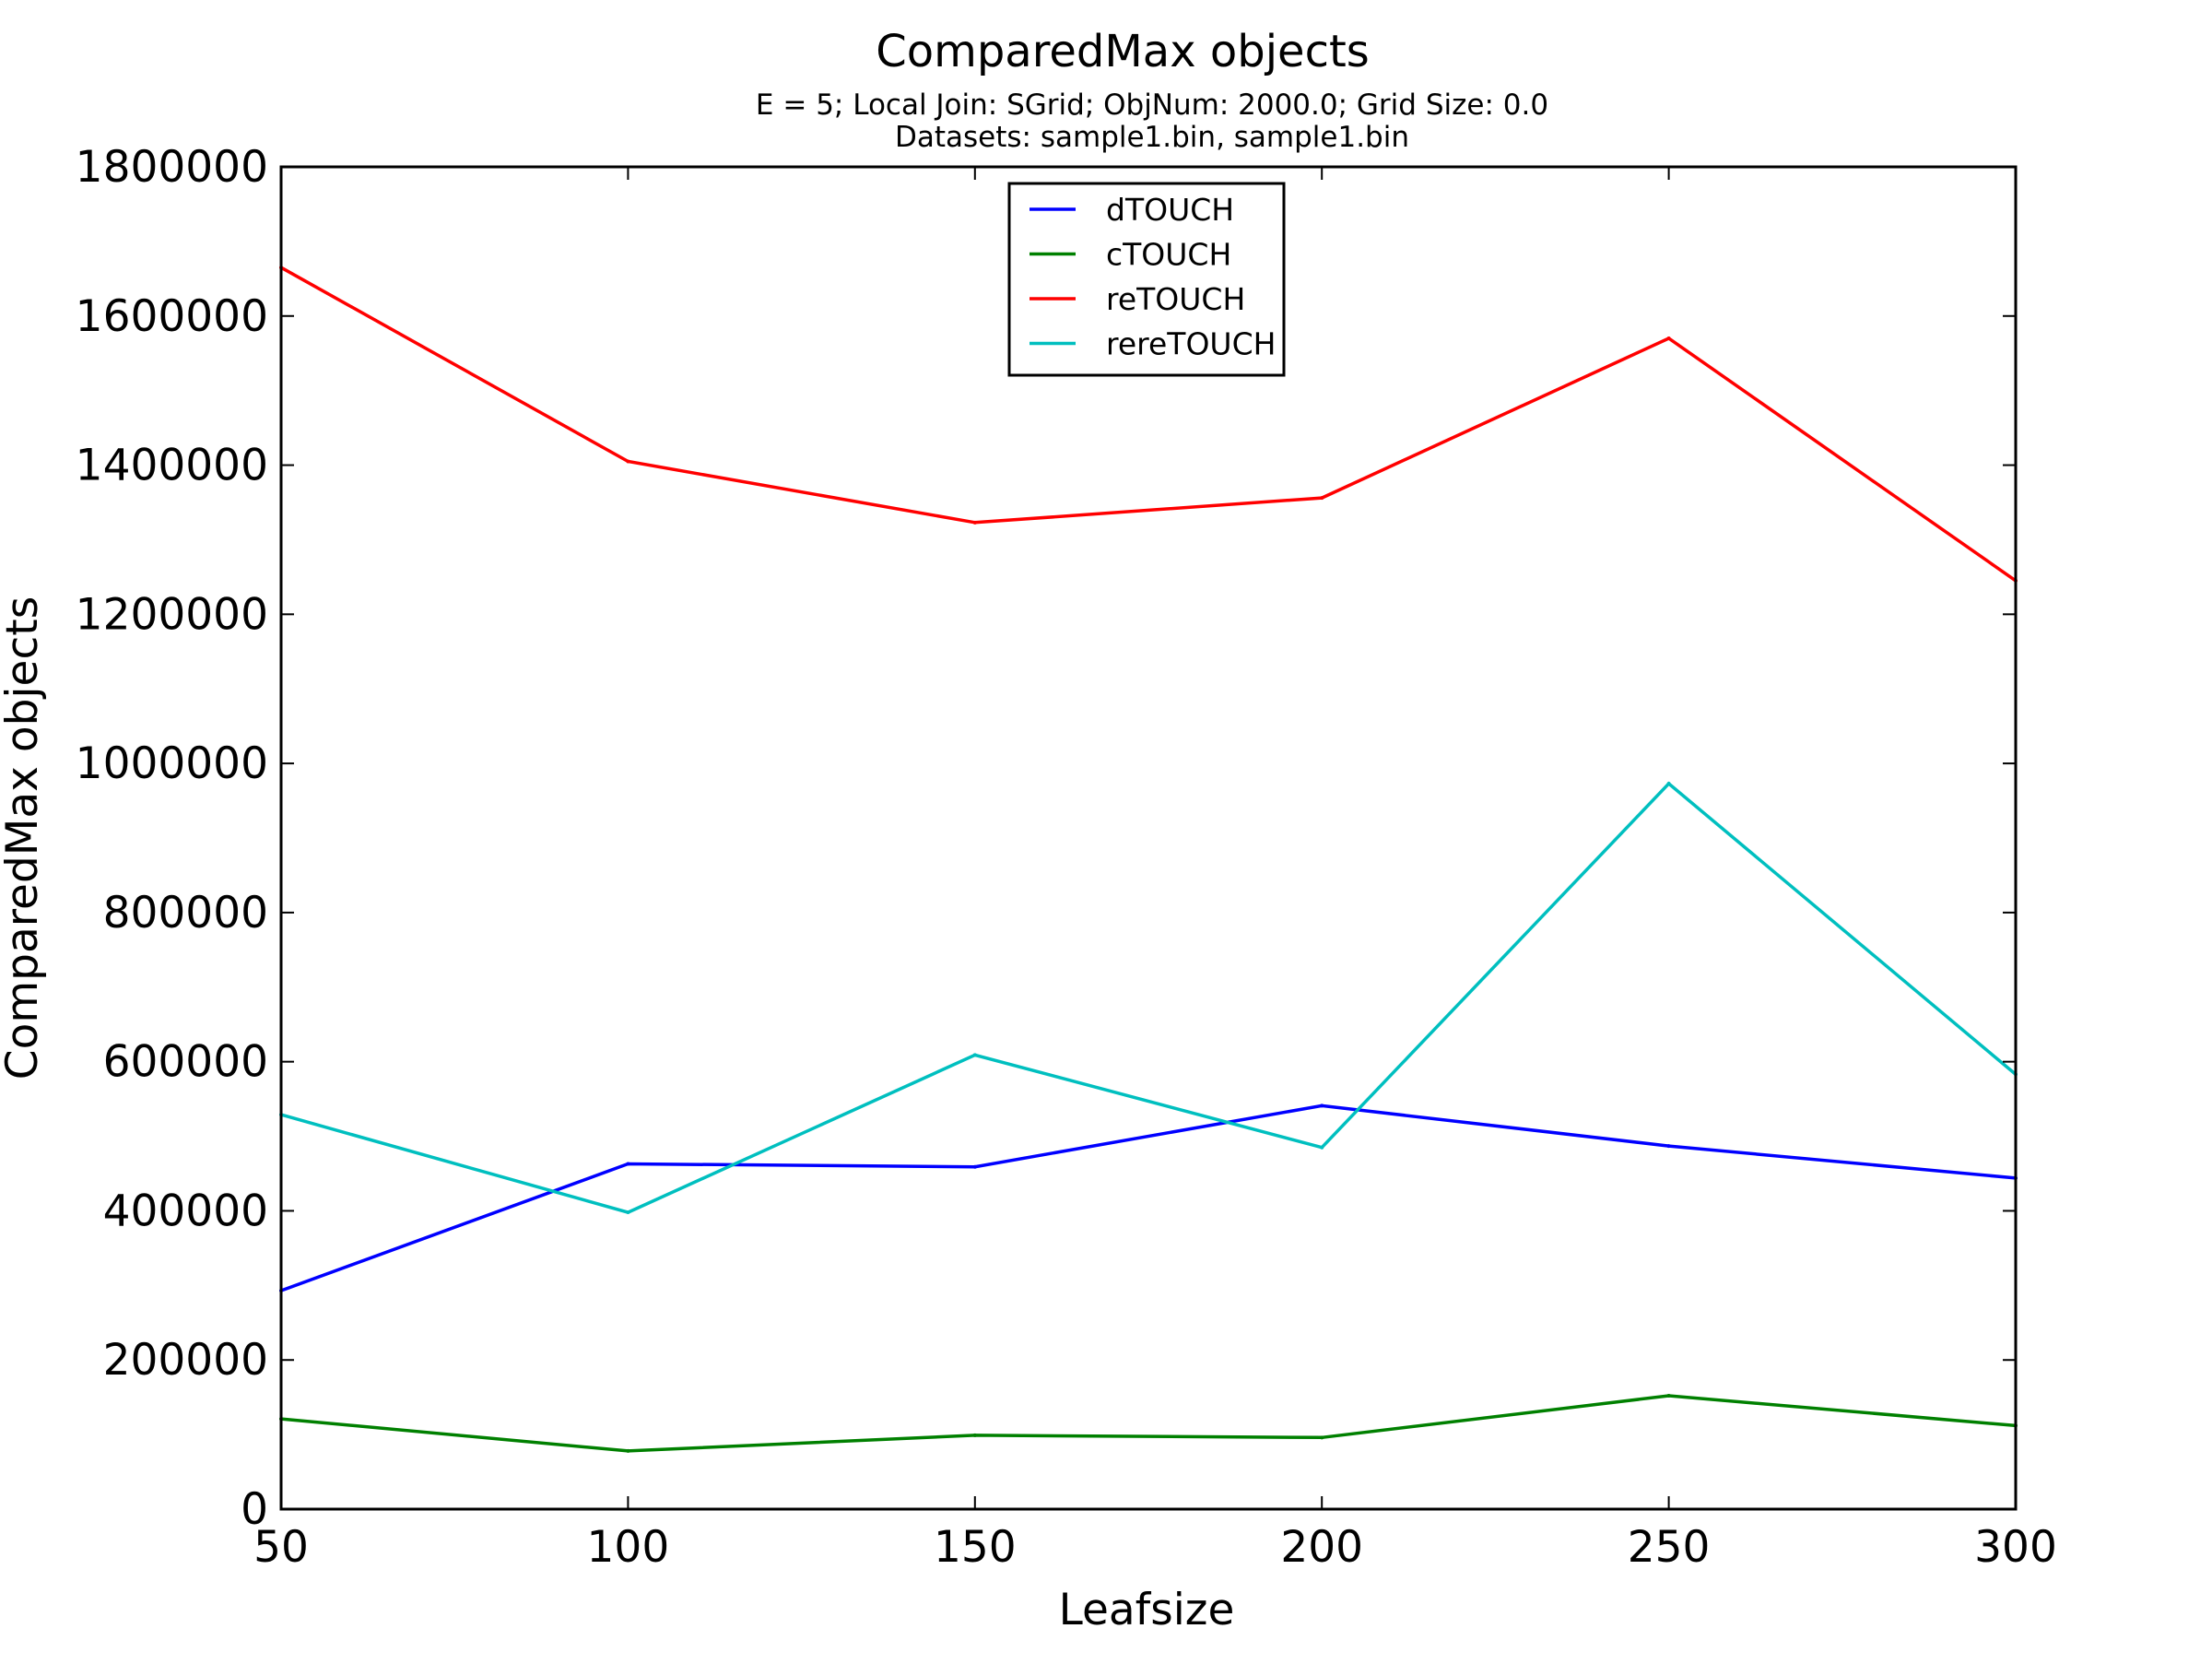 This screenshot has height=1664, width=2212. What do you see at coordinates (1148, 1197) in the screenshot?
I see `series-line-dTOUCH` at bounding box center [1148, 1197].